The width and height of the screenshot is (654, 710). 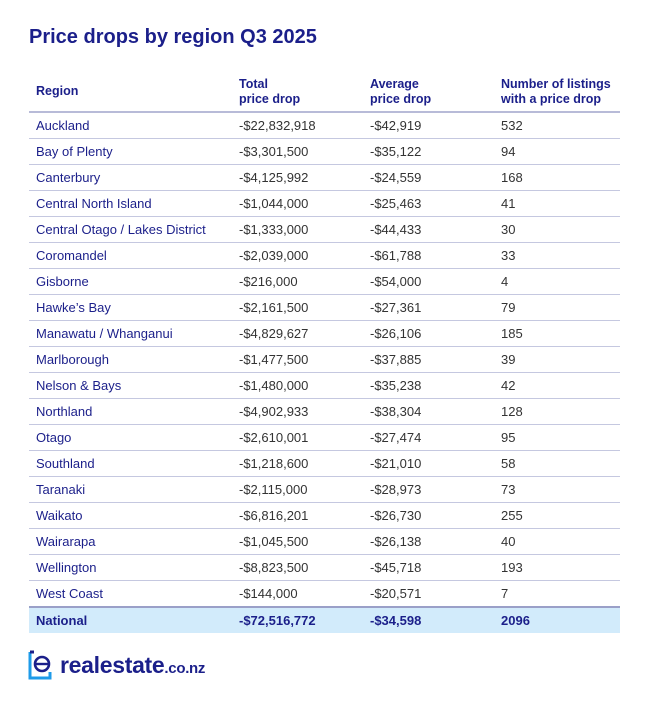 What do you see at coordinates (297, 567) in the screenshot?
I see `total-price-drop-cell: -$8,823,500` at bounding box center [297, 567].